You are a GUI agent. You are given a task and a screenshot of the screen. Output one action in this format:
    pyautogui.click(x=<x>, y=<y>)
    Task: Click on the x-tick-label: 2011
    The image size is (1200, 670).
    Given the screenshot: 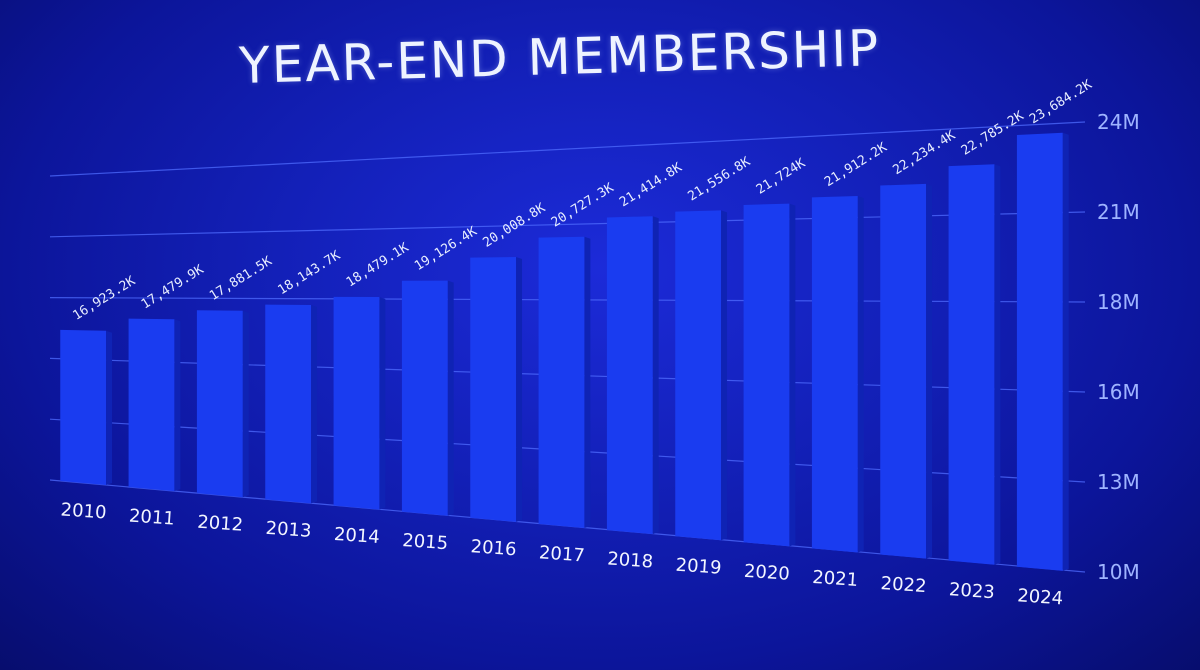 What is the action you would take?
    pyautogui.click(x=151, y=518)
    